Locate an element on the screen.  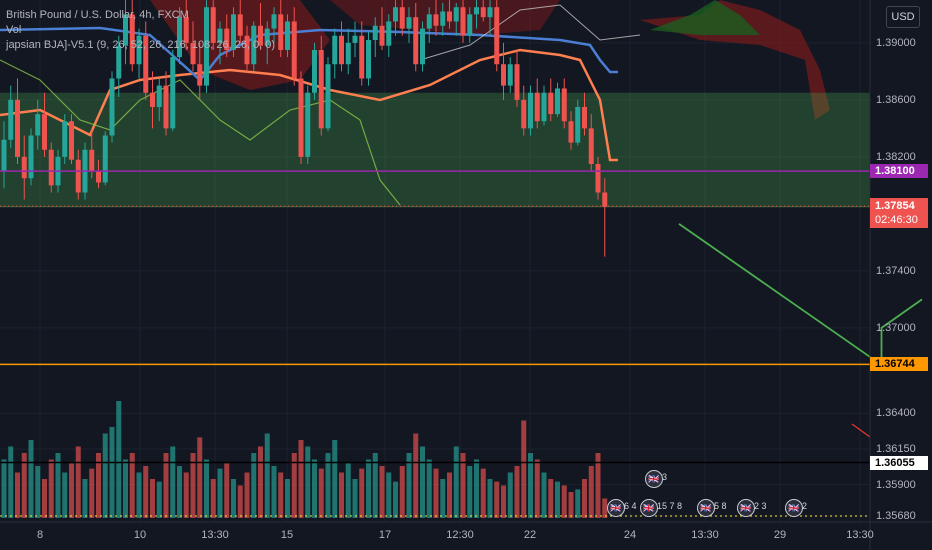
level-price-label: 1.38100 is located at coordinates (899, 171).